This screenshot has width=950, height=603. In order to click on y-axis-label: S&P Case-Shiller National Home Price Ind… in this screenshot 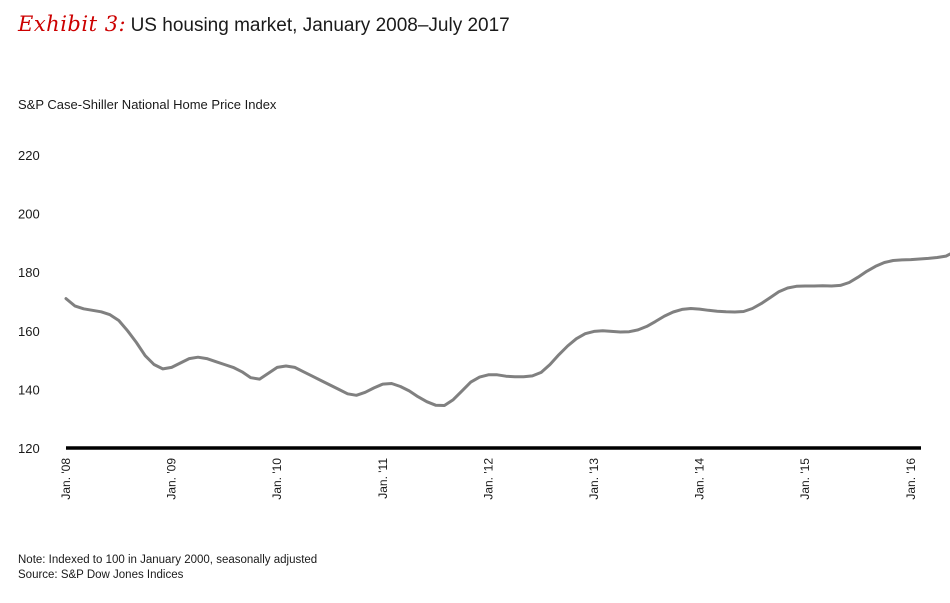, I will do `click(147, 104)`.